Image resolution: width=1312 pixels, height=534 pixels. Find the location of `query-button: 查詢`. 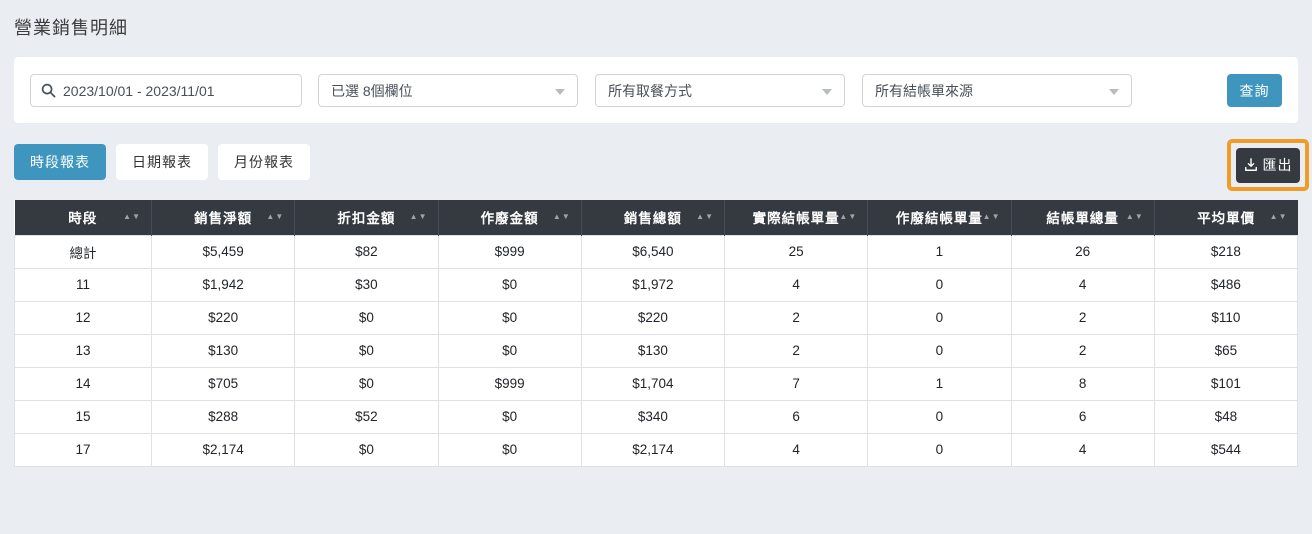

query-button: 查詢 is located at coordinates (1254, 90).